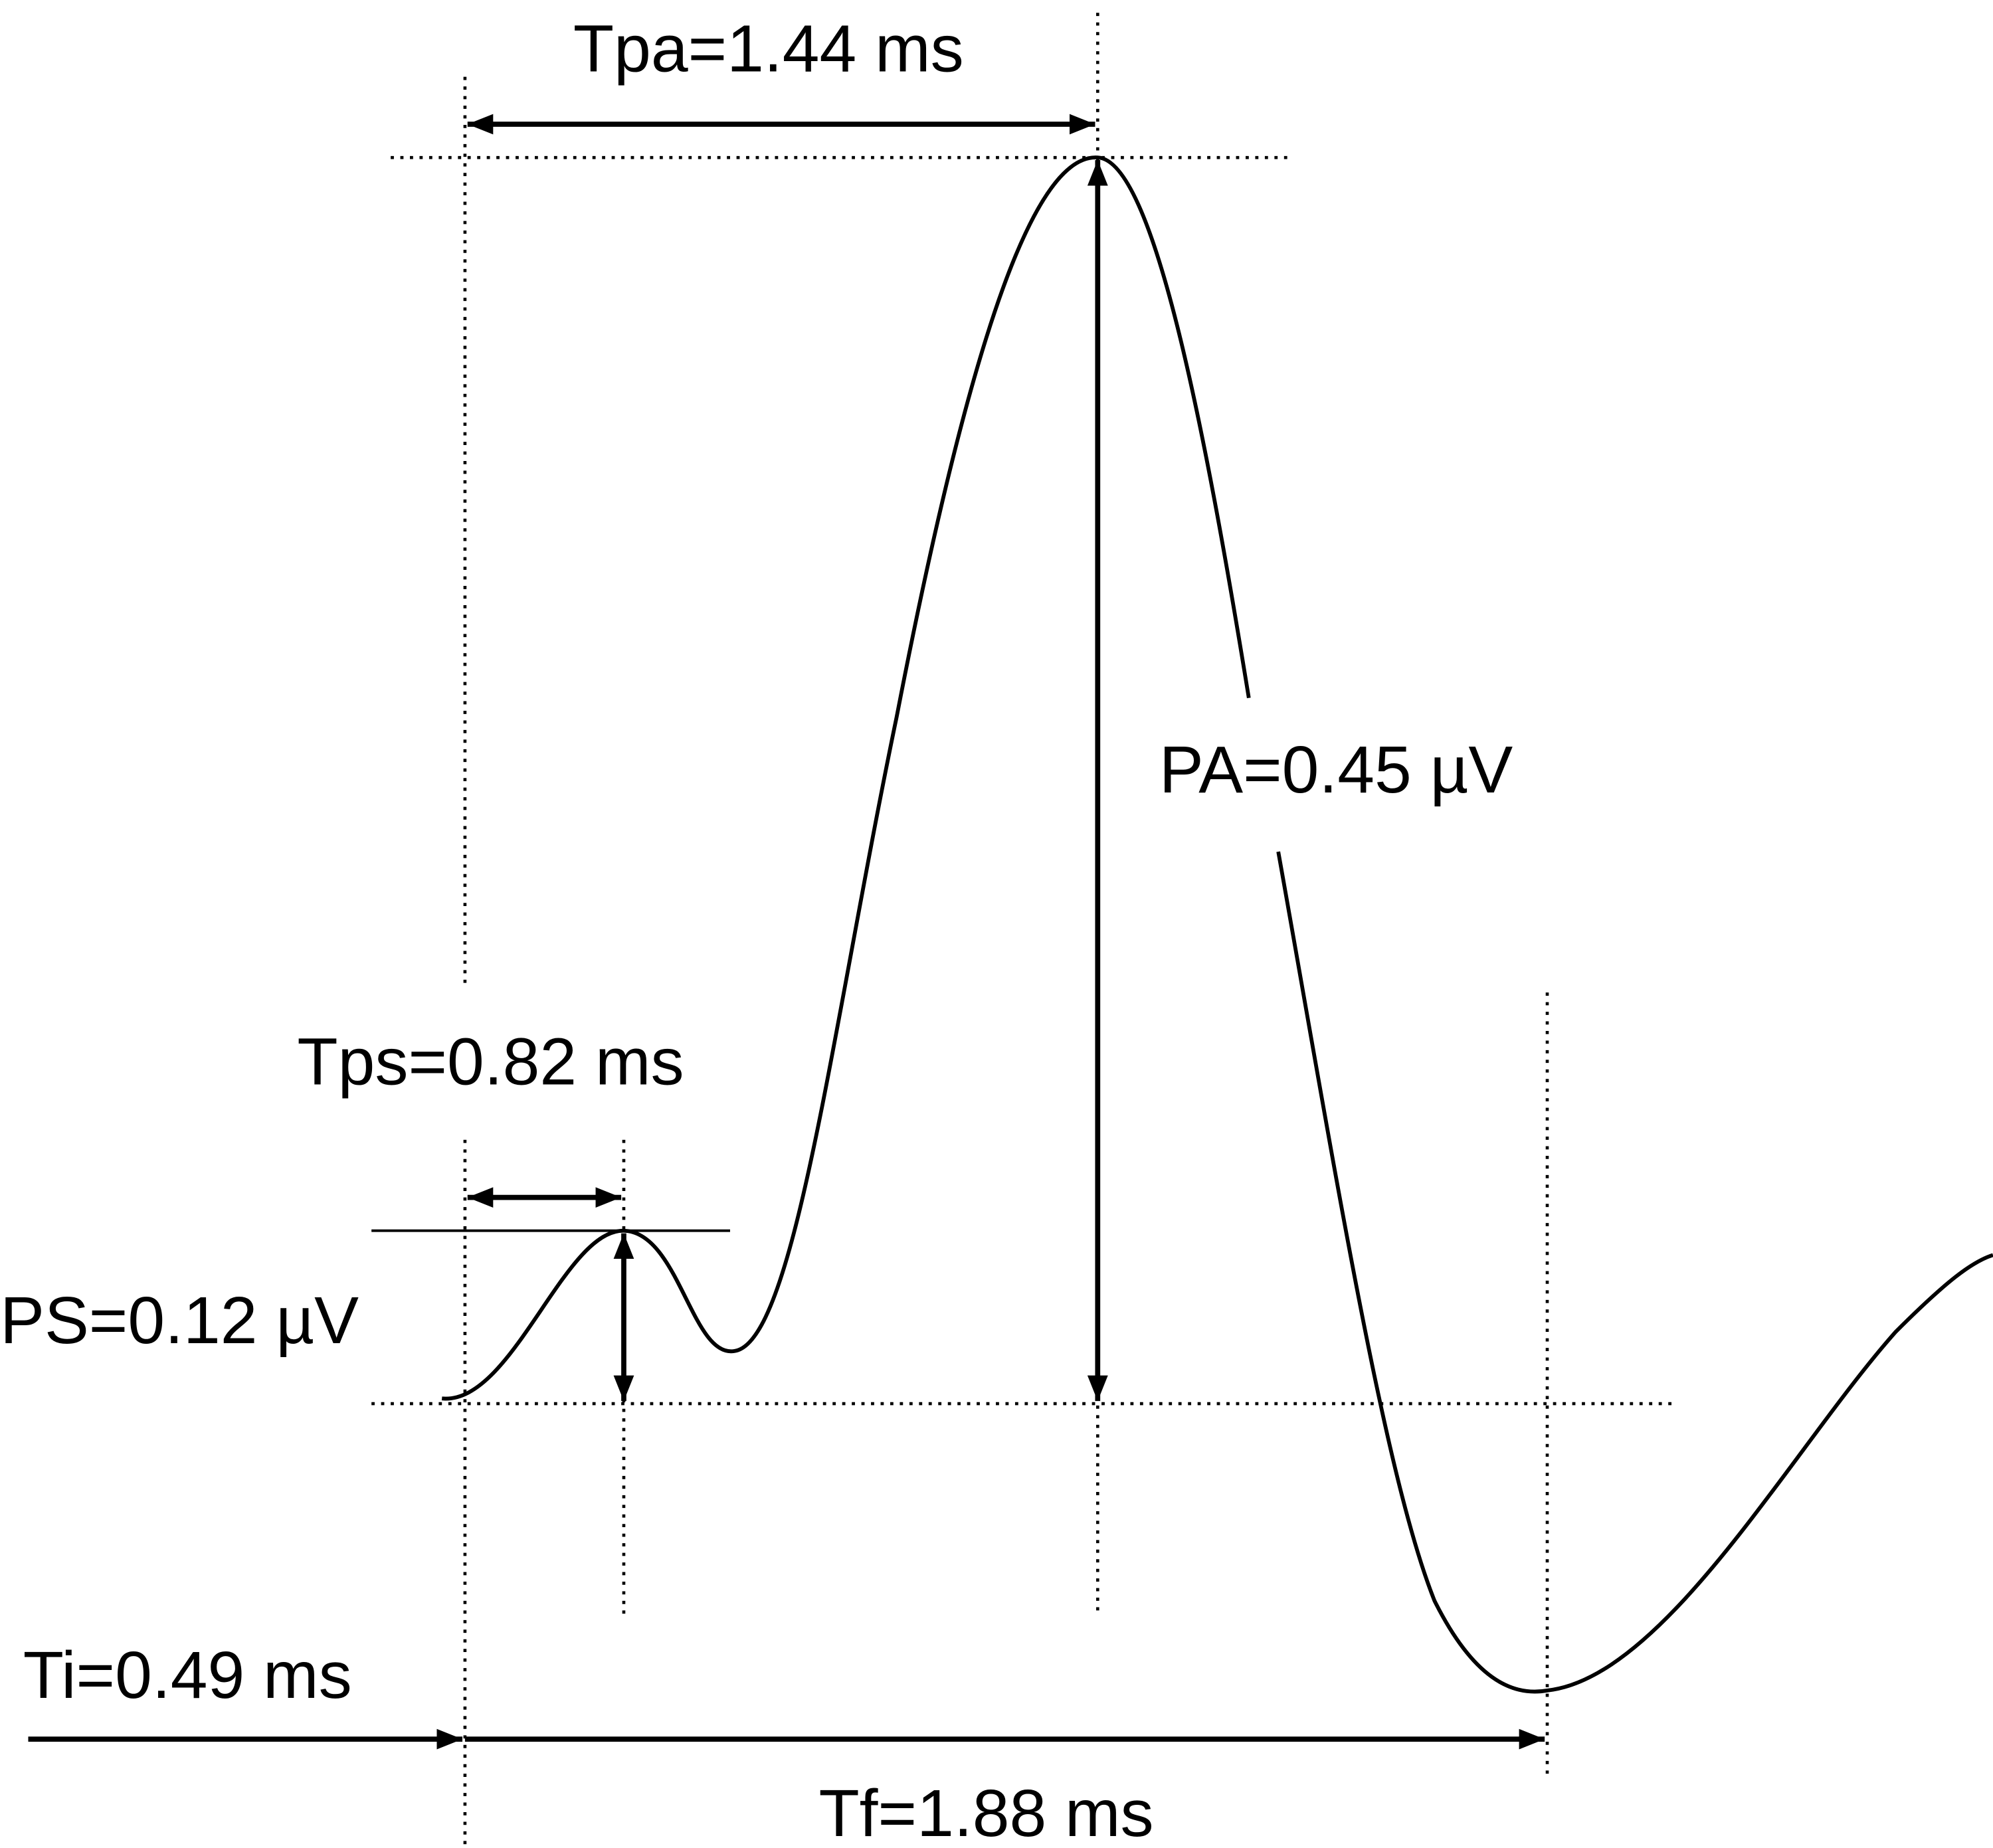 This screenshot has width=1993, height=1848. I want to click on ti-label: Ti=0.49 ms, so click(187, 1675).